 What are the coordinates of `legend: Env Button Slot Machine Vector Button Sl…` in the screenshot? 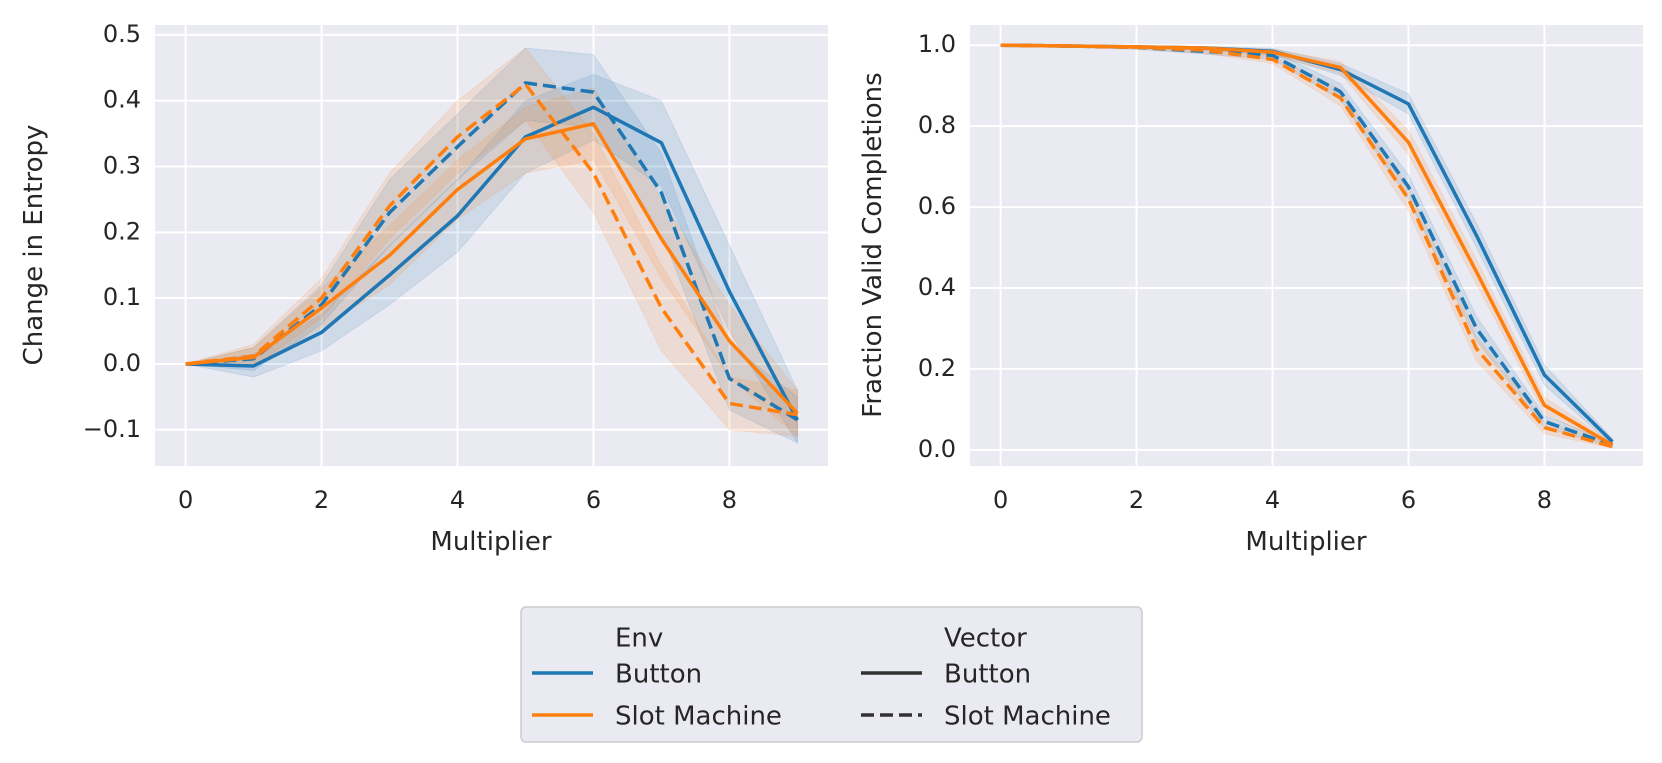 It's located at (831, 674).